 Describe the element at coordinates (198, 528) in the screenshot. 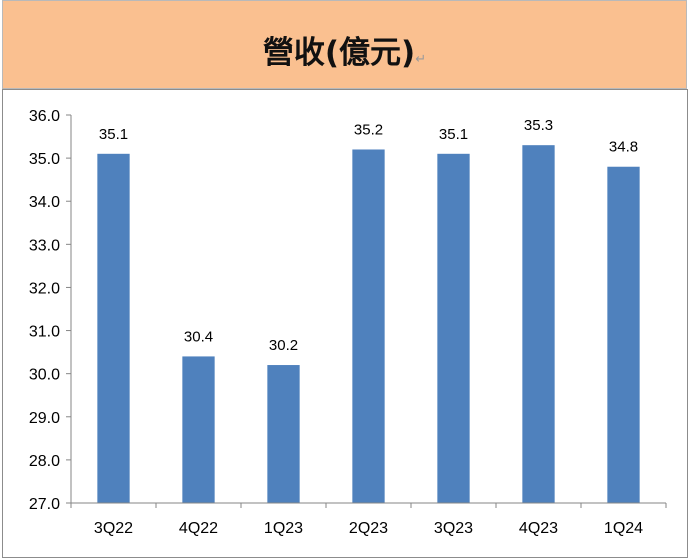

I see `x-tick-label-4Q22: 4Q22` at that location.